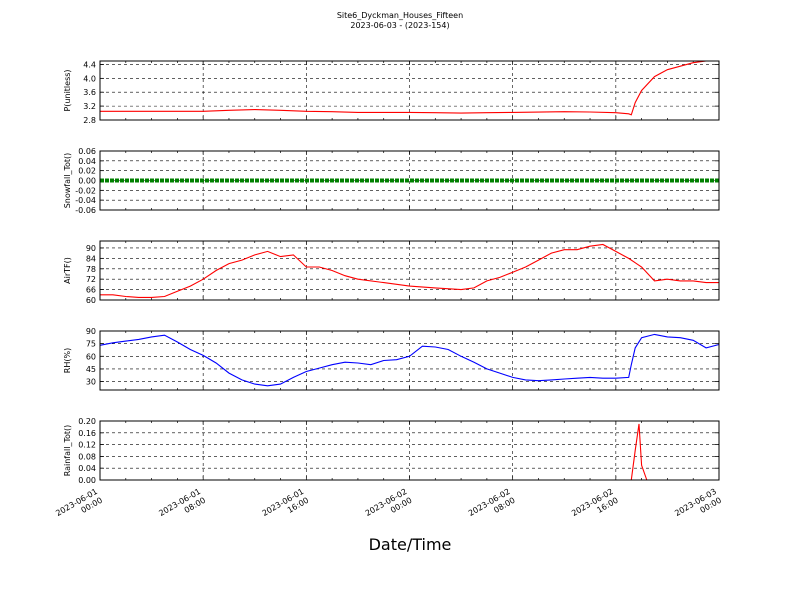 This screenshot has width=800, height=600. I want to click on y-tick-label: -0.04, so click(85, 200).